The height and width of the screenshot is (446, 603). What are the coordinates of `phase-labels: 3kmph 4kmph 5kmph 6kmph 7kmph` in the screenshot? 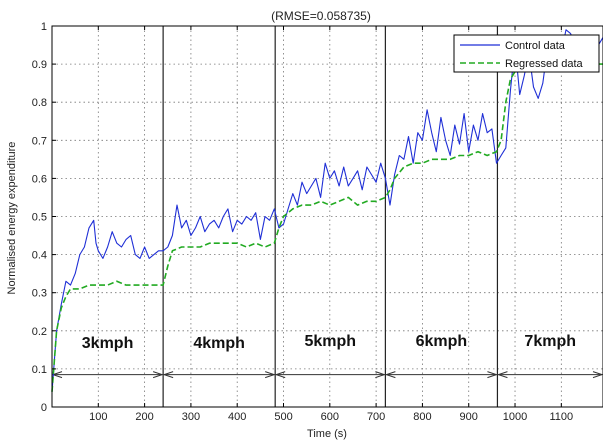 It's located at (329, 342).